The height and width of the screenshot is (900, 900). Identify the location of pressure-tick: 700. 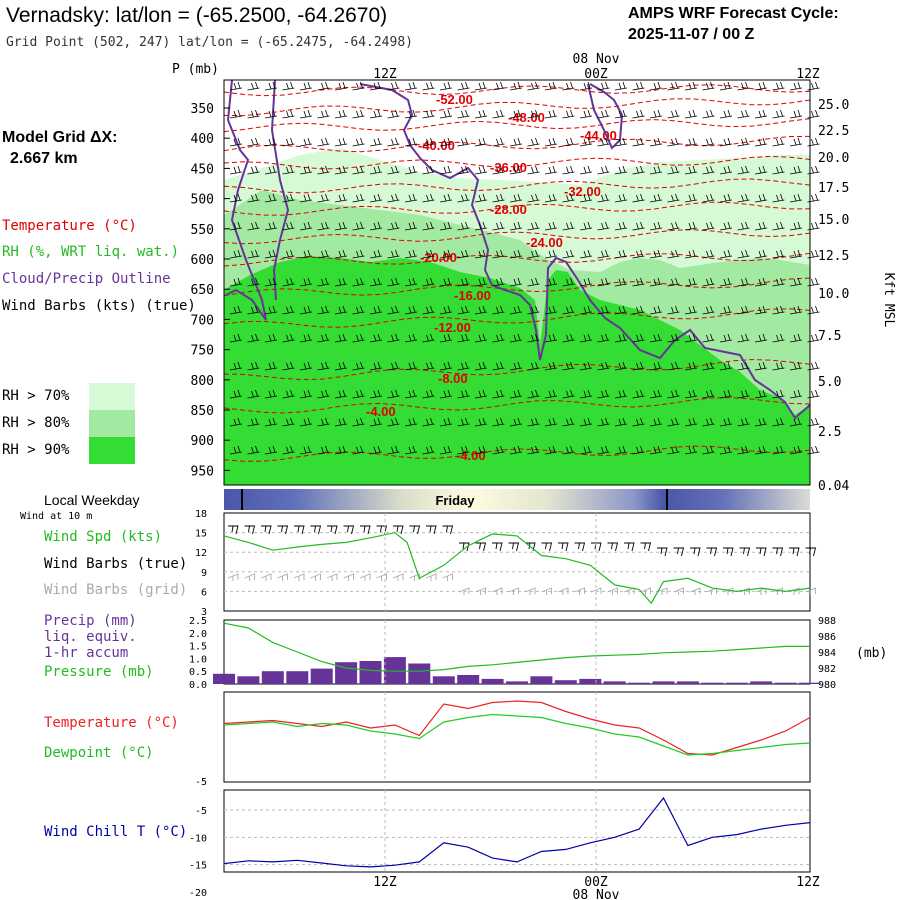
(202, 320).